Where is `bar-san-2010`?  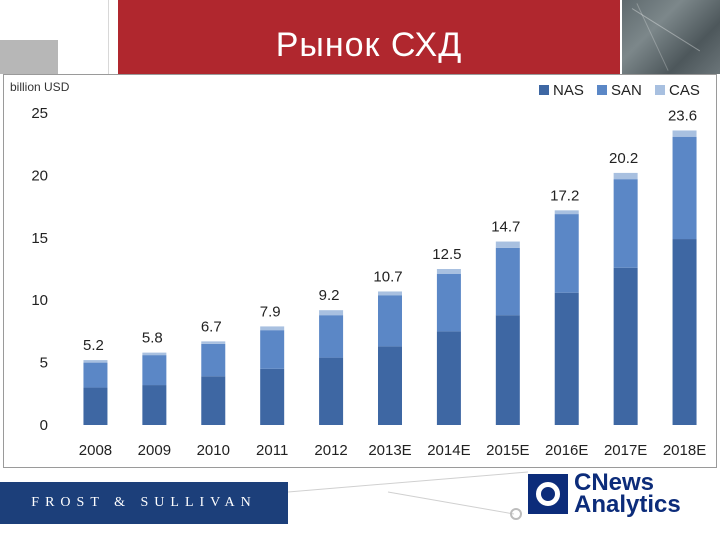
bar-san-2010 is located at coordinates (213, 360).